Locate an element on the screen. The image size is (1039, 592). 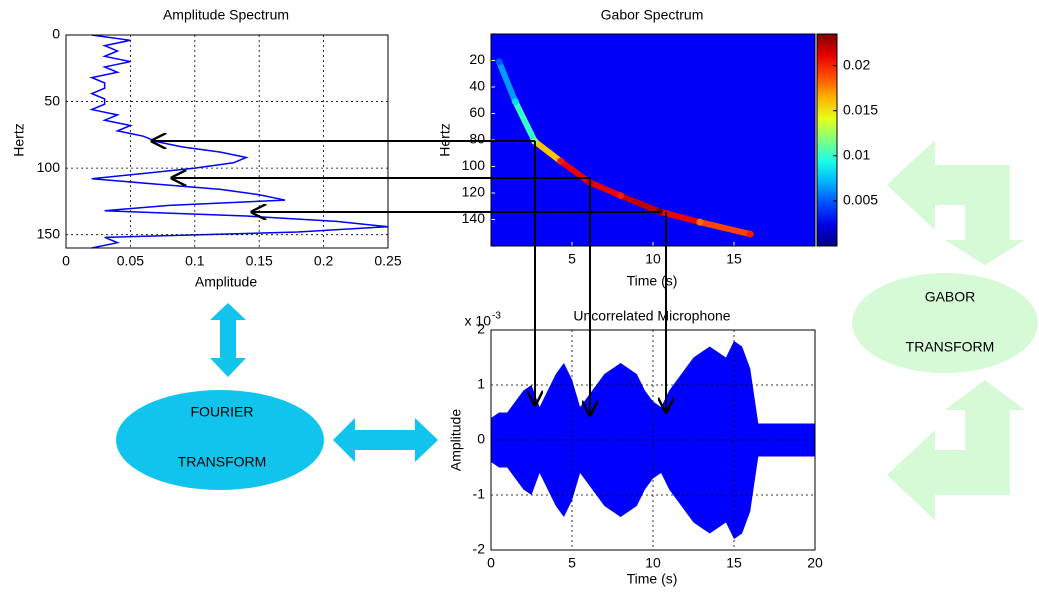
colorbar-tick-label: 0.02 is located at coordinates (856, 64).